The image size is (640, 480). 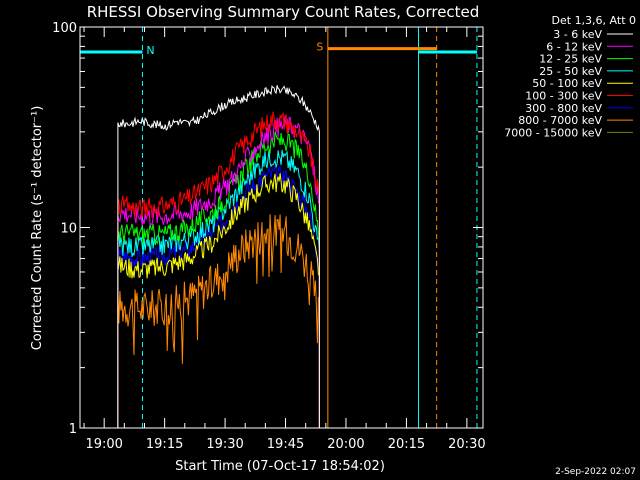 I want to click on legend-header: Det 1,3,6, Att 0, so click(x=594, y=20).